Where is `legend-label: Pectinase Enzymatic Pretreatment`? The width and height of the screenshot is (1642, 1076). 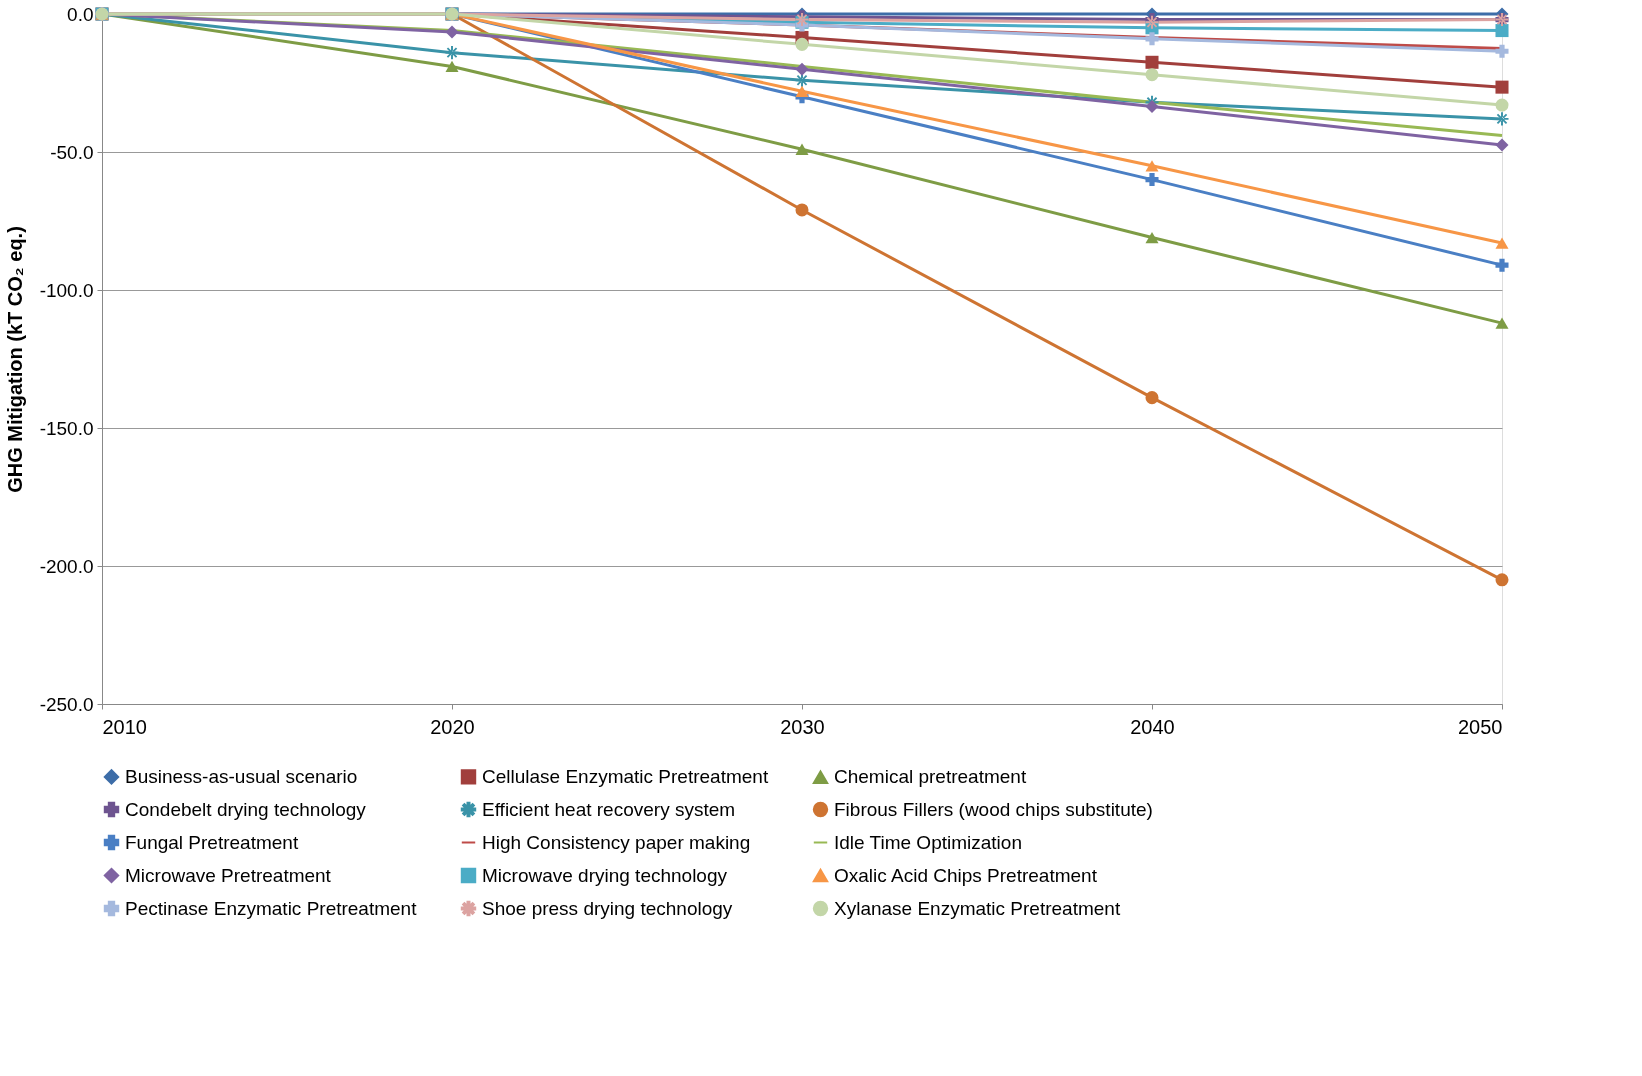
legend-label: Pectinase Enzymatic Pretreatment is located at coordinates (271, 908).